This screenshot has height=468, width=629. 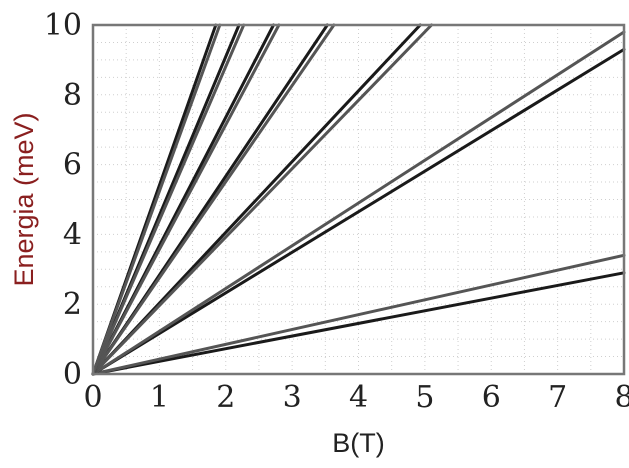 What do you see at coordinates (225, 397) in the screenshot?
I see `x-tick-label: 2` at bounding box center [225, 397].